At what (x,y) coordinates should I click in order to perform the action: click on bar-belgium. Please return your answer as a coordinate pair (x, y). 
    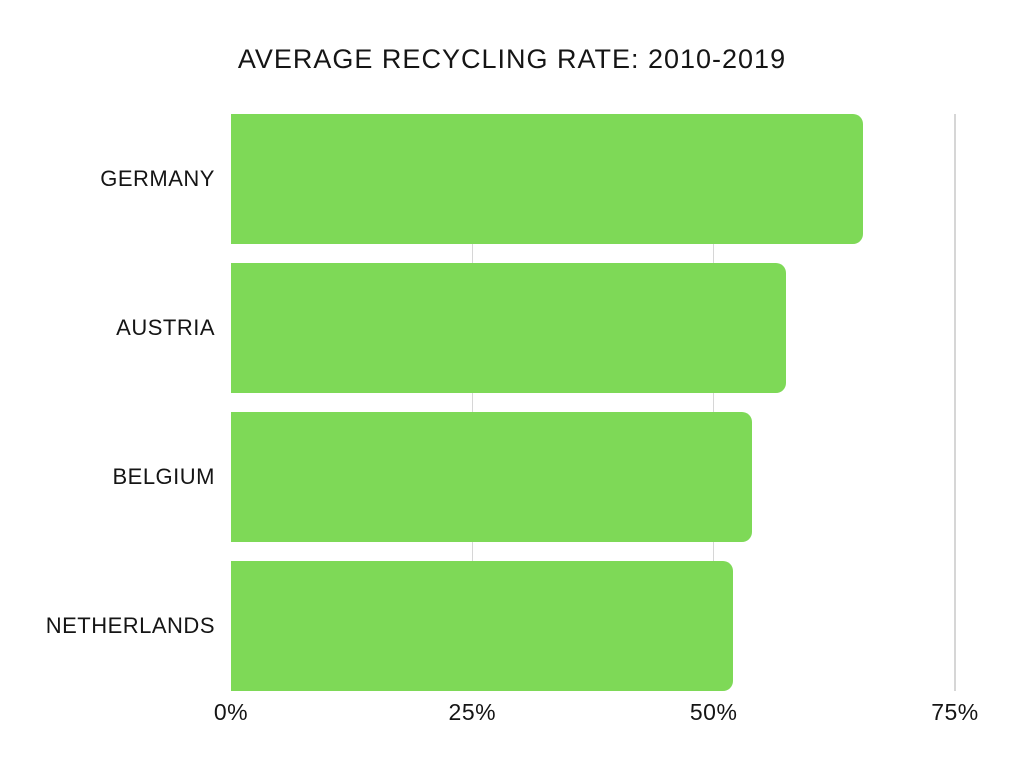
    Looking at the image, I should click on (492, 477).